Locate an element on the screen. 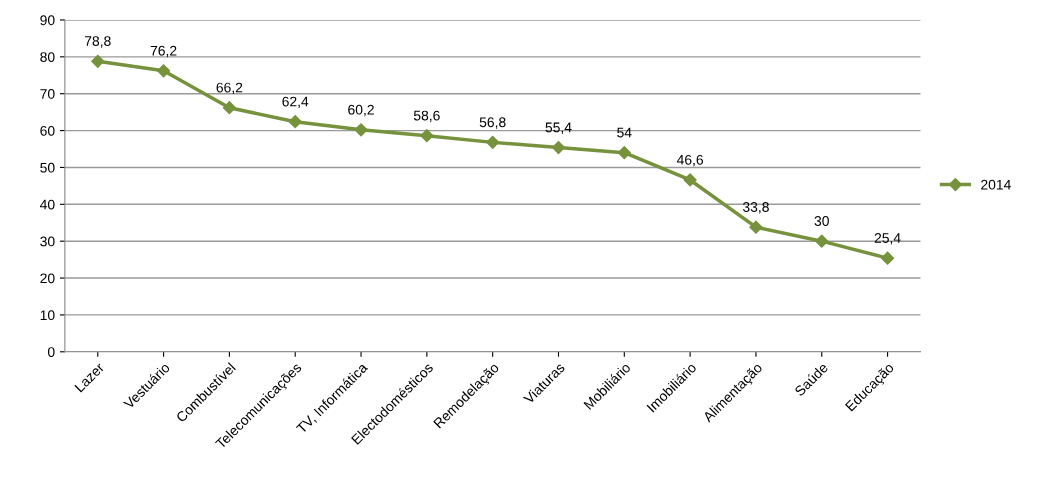 This screenshot has height=499, width=1046. y-tick-label: 10 is located at coordinates (47, 315).